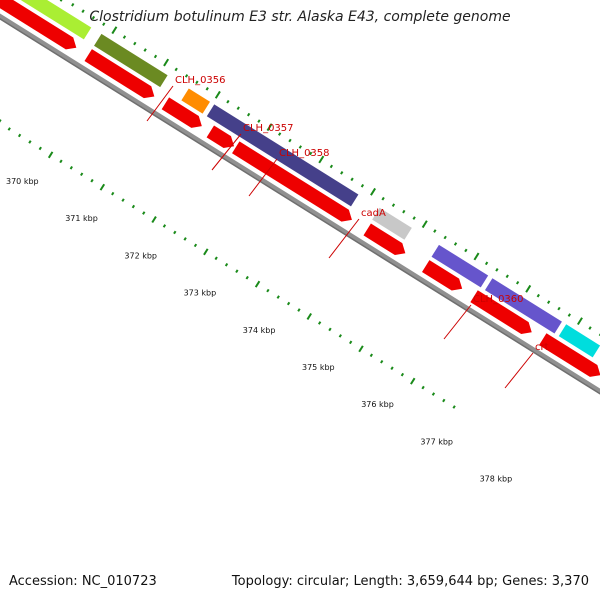 This screenshot has width=600, height=600. I want to click on feature-bar-crt, so click(460, 266).